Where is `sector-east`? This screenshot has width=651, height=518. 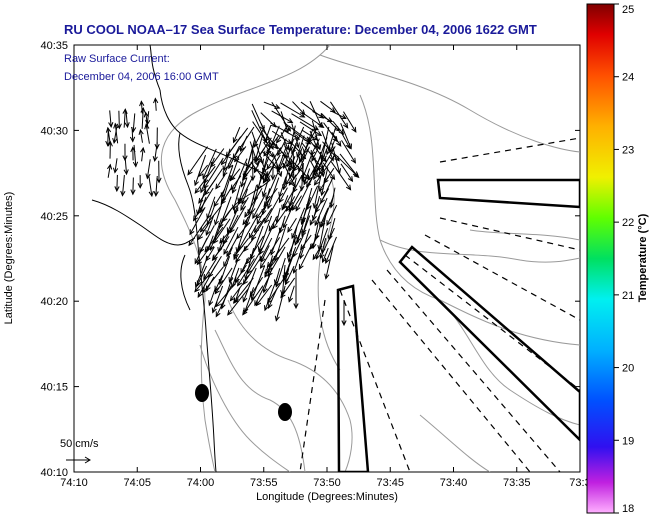
sector-east is located at coordinates (489, 343).